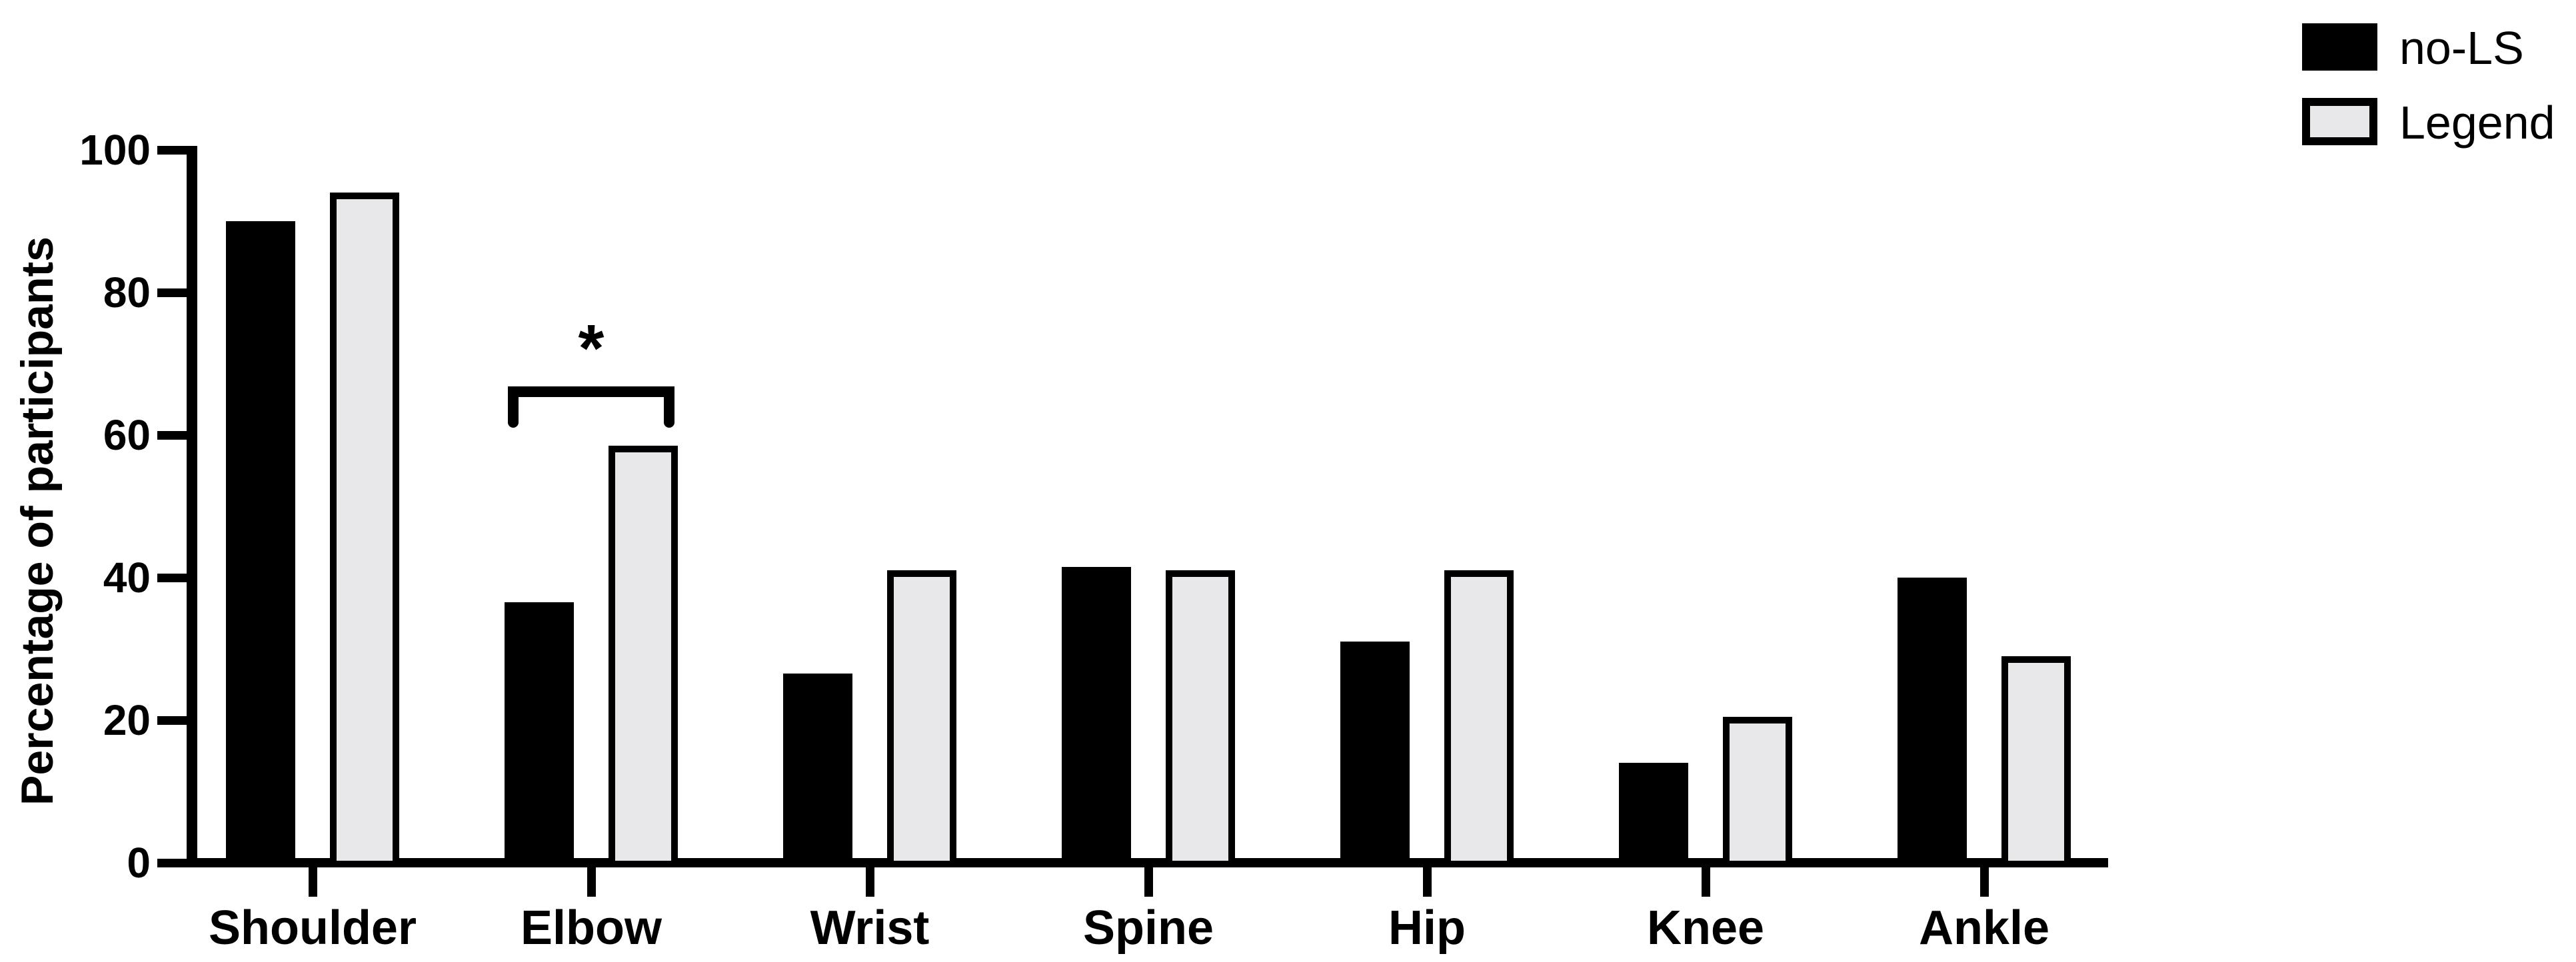 The image size is (2576, 962). What do you see at coordinates (115, 150) in the screenshot?
I see `y-tick-label-100: 100` at bounding box center [115, 150].